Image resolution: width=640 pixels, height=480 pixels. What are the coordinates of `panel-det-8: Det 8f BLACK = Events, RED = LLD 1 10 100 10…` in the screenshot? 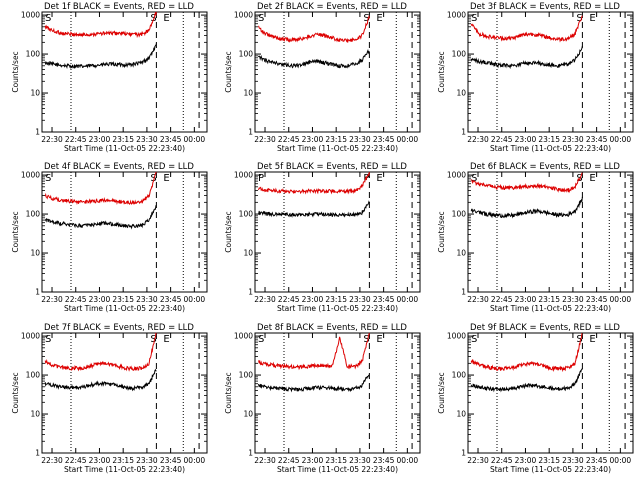 It's located at (322, 398).